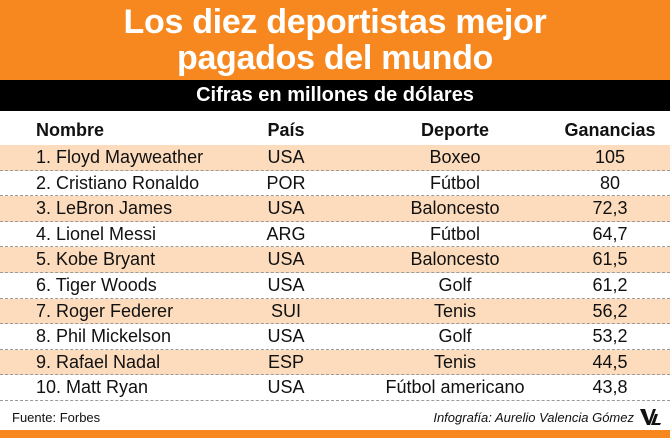 This screenshot has height=438, width=670. I want to click on cell-earnings: 64,7, so click(610, 233).